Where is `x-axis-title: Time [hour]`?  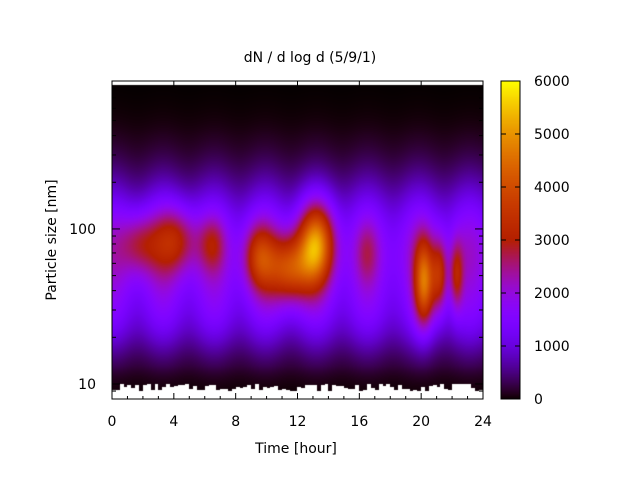 x-axis-title: Time [hour] is located at coordinates (295, 449).